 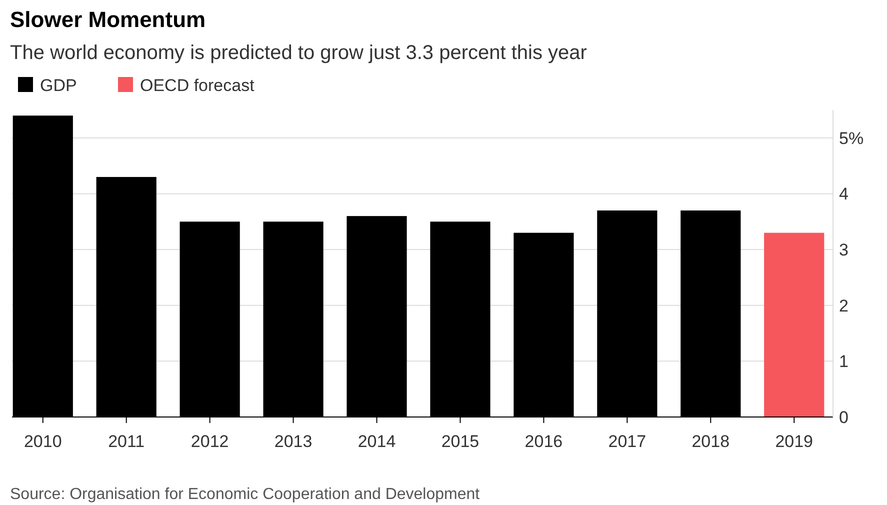 I want to click on chart-subtitle: The world economy is predicted to grow just 3.3 percent this year, so click(x=299, y=53).